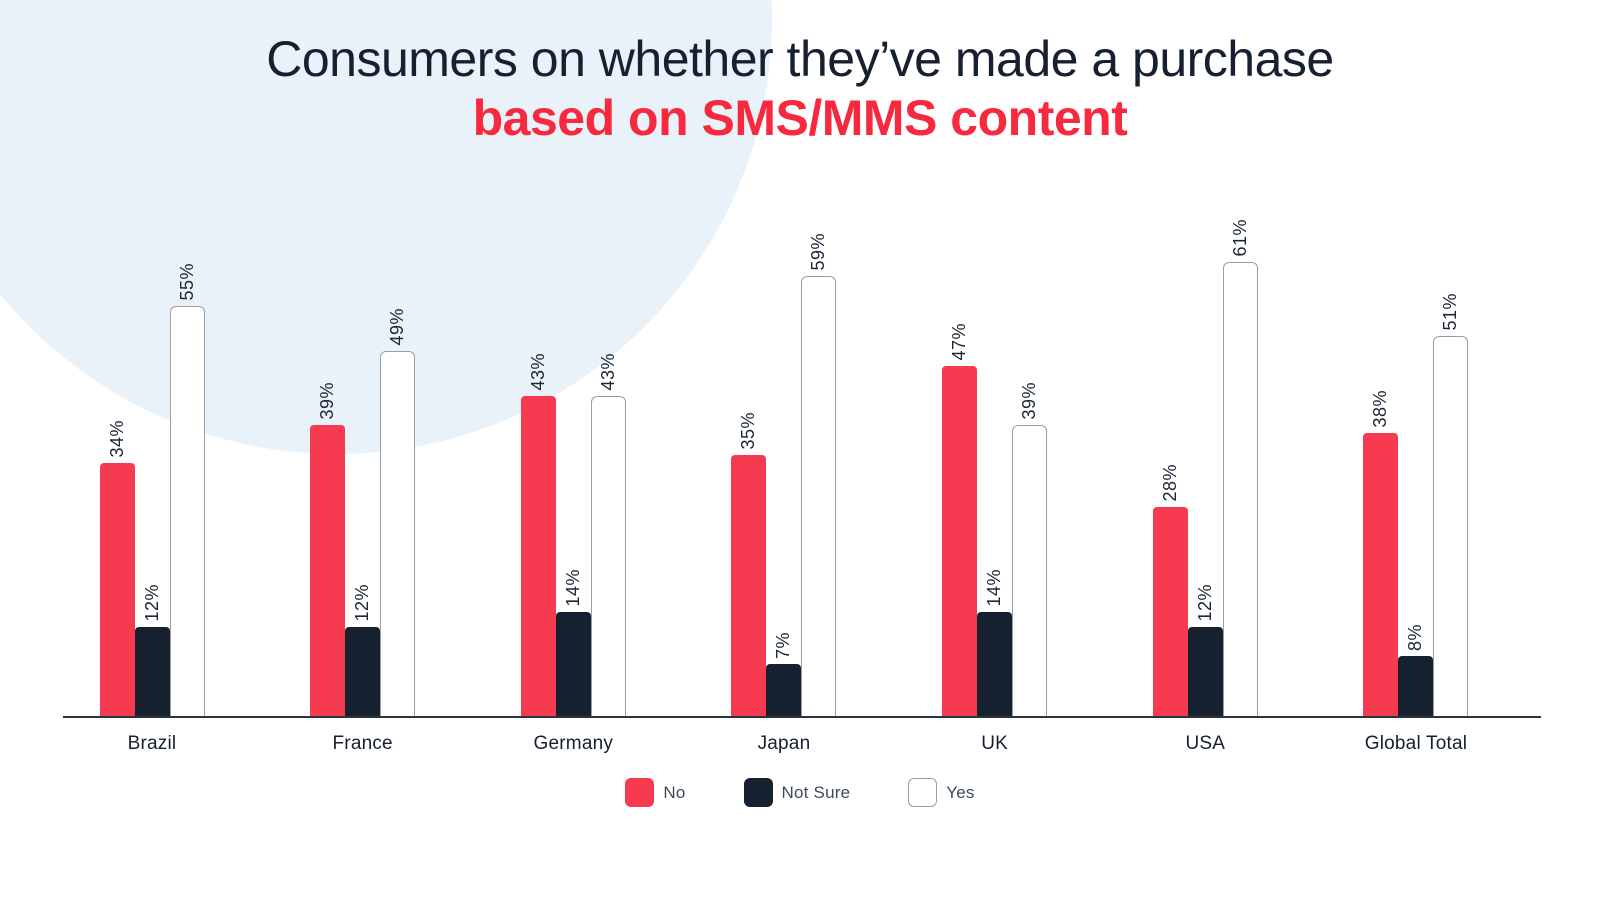 The image size is (1600, 900). What do you see at coordinates (818, 252) in the screenshot?
I see `bar-value-label-japan-yes: 59%` at bounding box center [818, 252].